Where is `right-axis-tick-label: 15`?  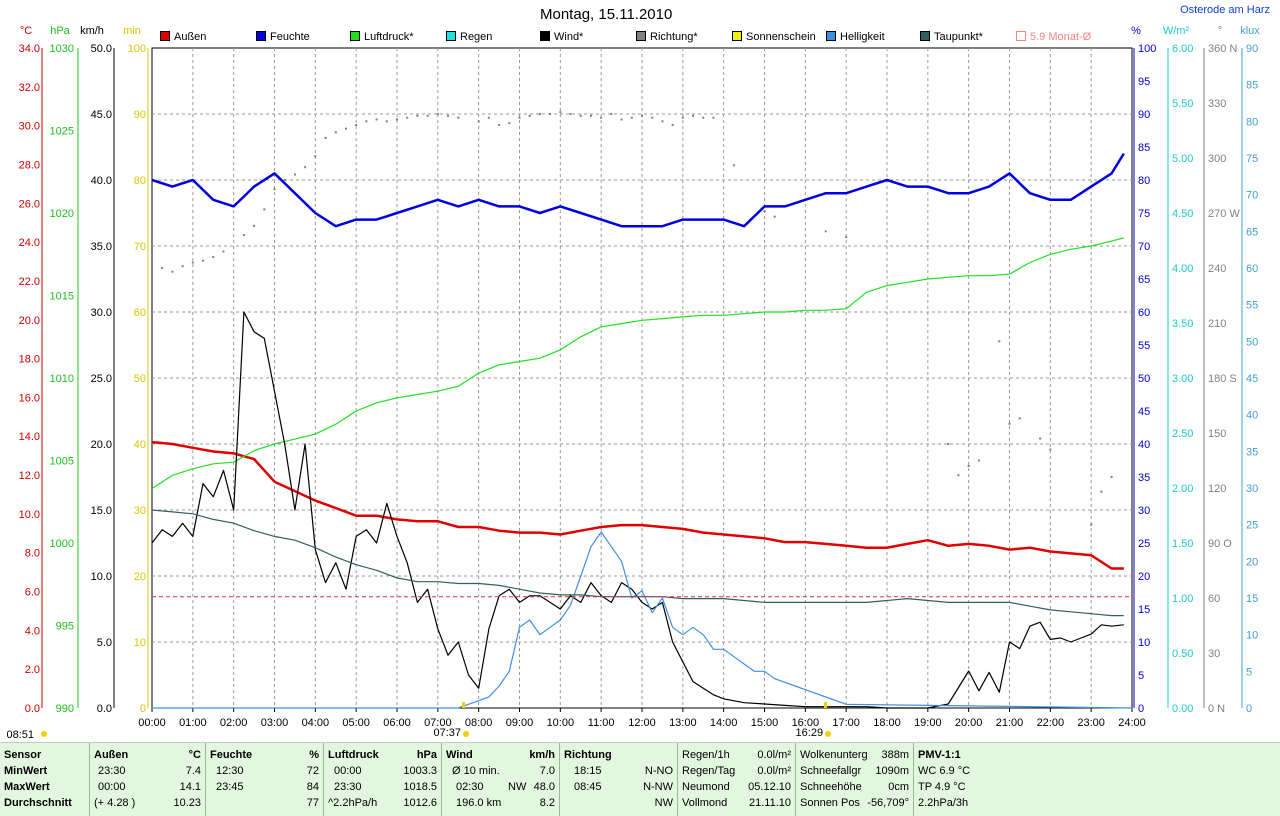
right-axis-tick-label: 15 is located at coordinates (1144, 610).